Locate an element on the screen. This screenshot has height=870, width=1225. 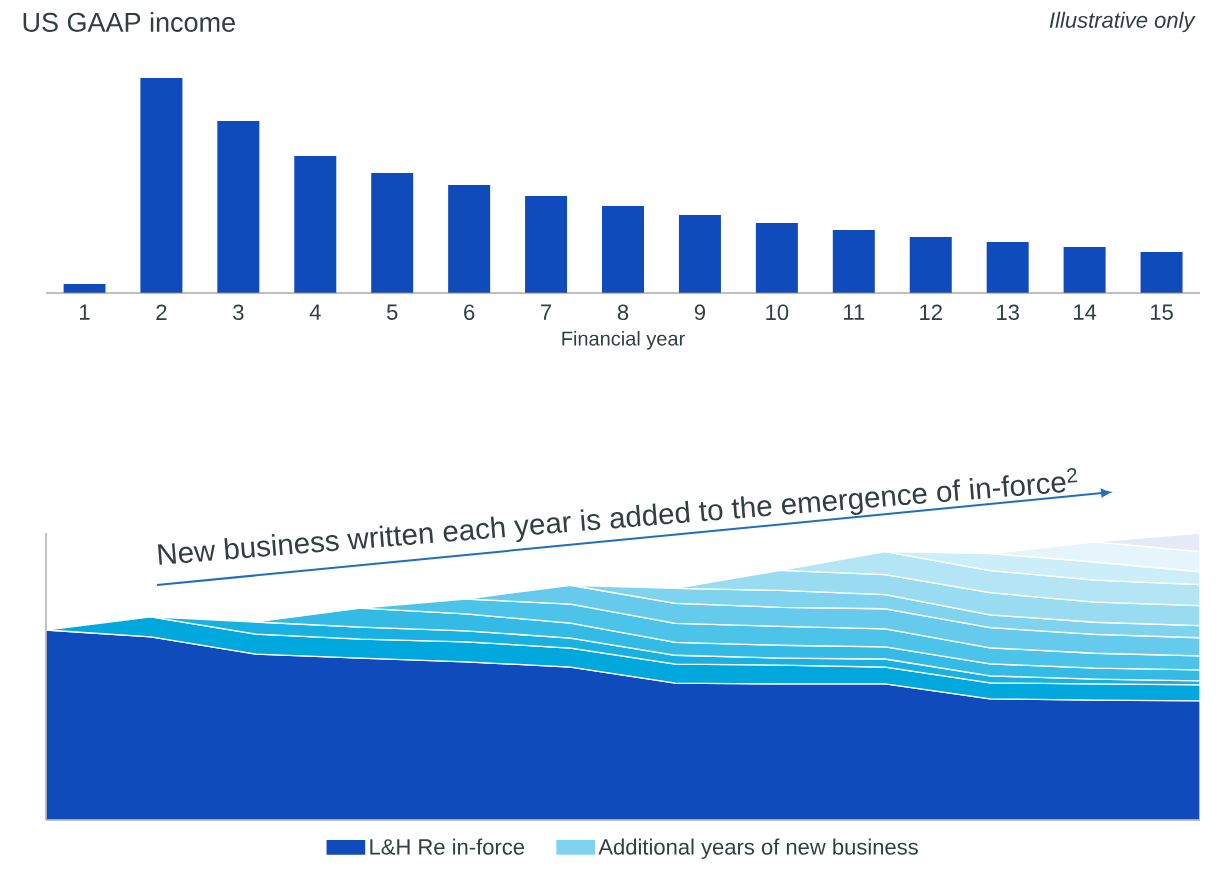
x-axis-title: Financial year is located at coordinates (623, 340).